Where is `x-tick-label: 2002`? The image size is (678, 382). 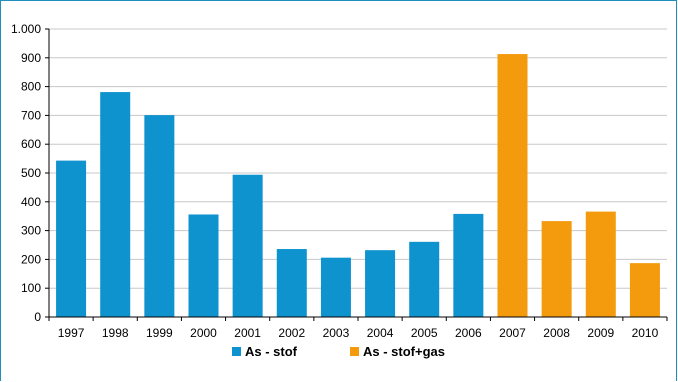
x-tick-label: 2002 is located at coordinates (291, 333).